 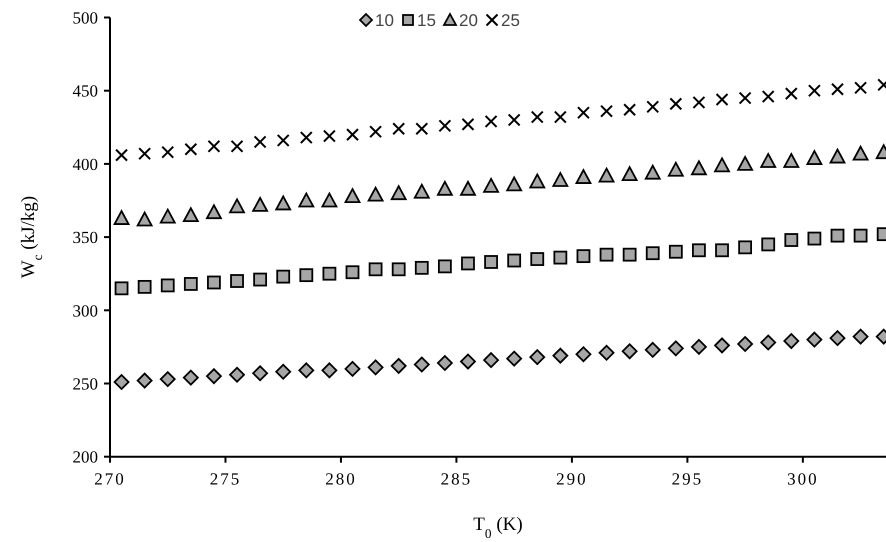 What do you see at coordinates (85, 457) in the screenshot?
I see `y-tick-label: 200` at bounding box center [85, 457].